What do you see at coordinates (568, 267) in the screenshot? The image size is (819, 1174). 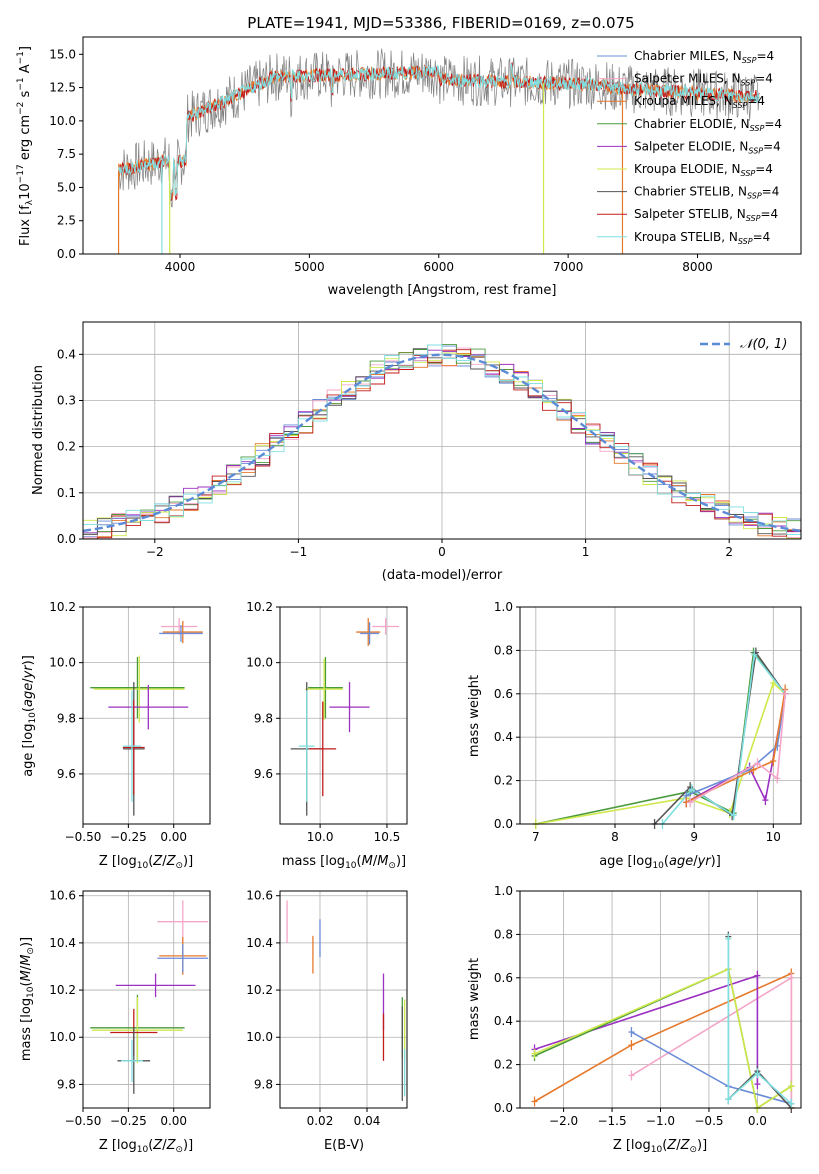 I see `x-tick-label: 7000` at bounding box center [568, 267].